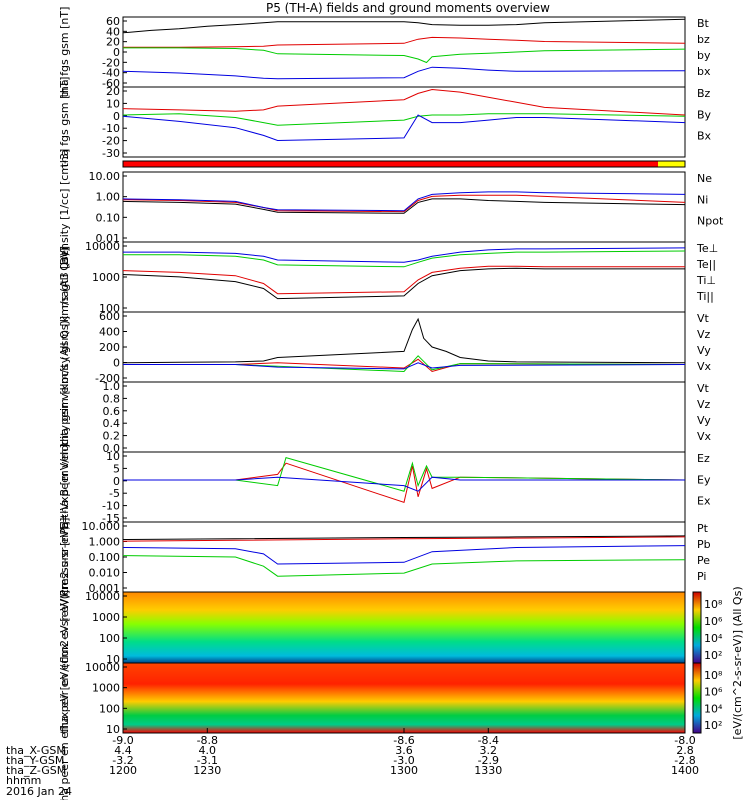  Describe the element at coordinates (105, 557) in the screenshot. I see `y-tick-label: 0.100` at that location.